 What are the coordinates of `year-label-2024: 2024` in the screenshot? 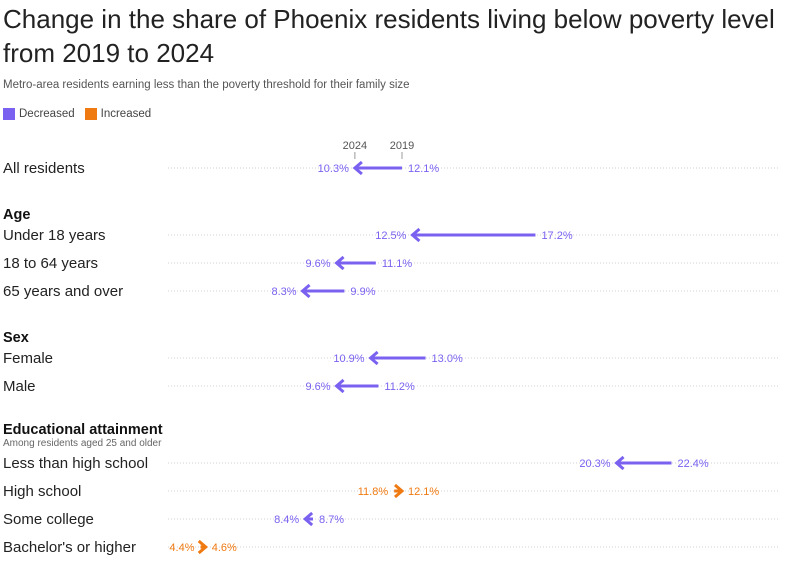 It's located at (355, 146).